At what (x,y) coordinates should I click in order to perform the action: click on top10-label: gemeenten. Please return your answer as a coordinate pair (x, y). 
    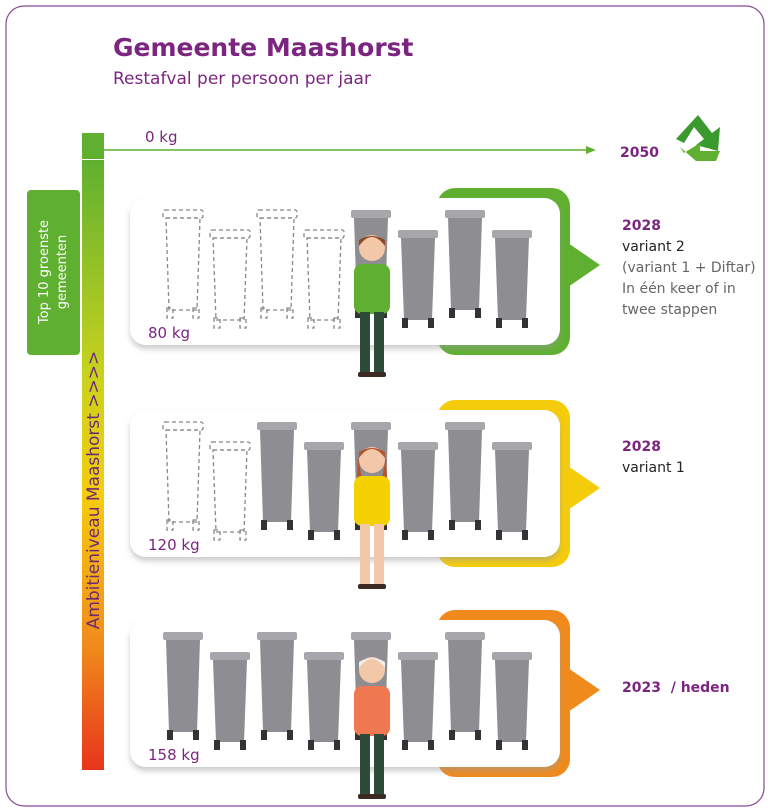
    Looking at the image, I should click on (62, 272).